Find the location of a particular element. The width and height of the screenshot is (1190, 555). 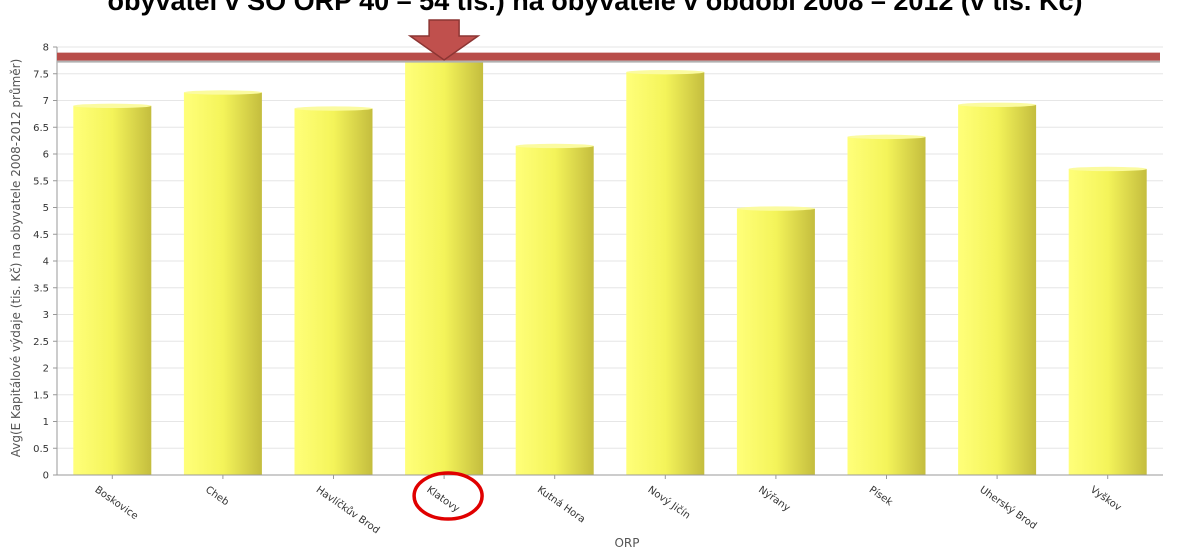

x-category-label: Boskovice is located at coordinates (116, 503).